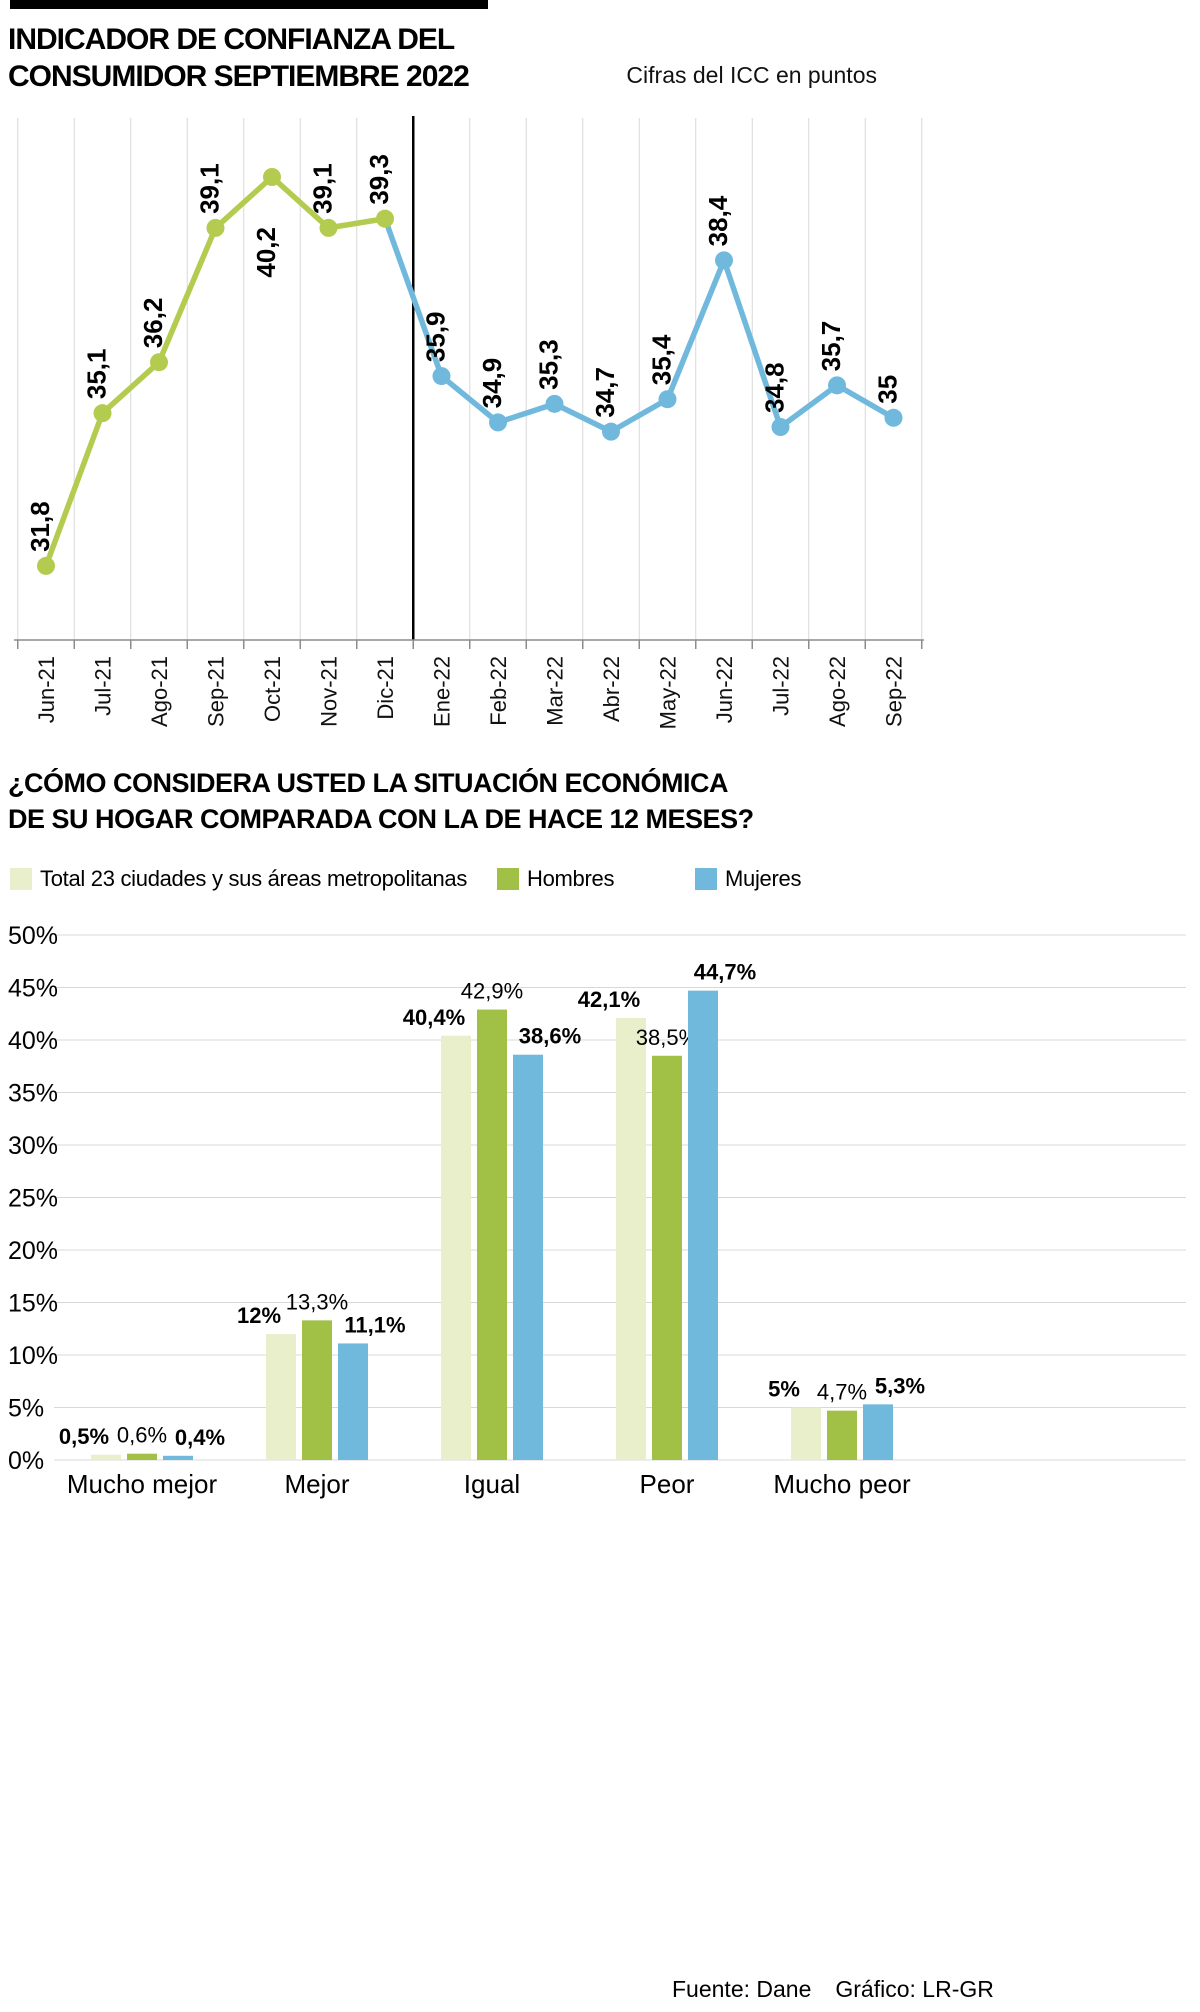 Image resolution: width=1200 pixels, height=2012 pixels. Describe the element at coordinates (706, 879) in the screenshot. I see `legend-swatch-mujeres` at that location.